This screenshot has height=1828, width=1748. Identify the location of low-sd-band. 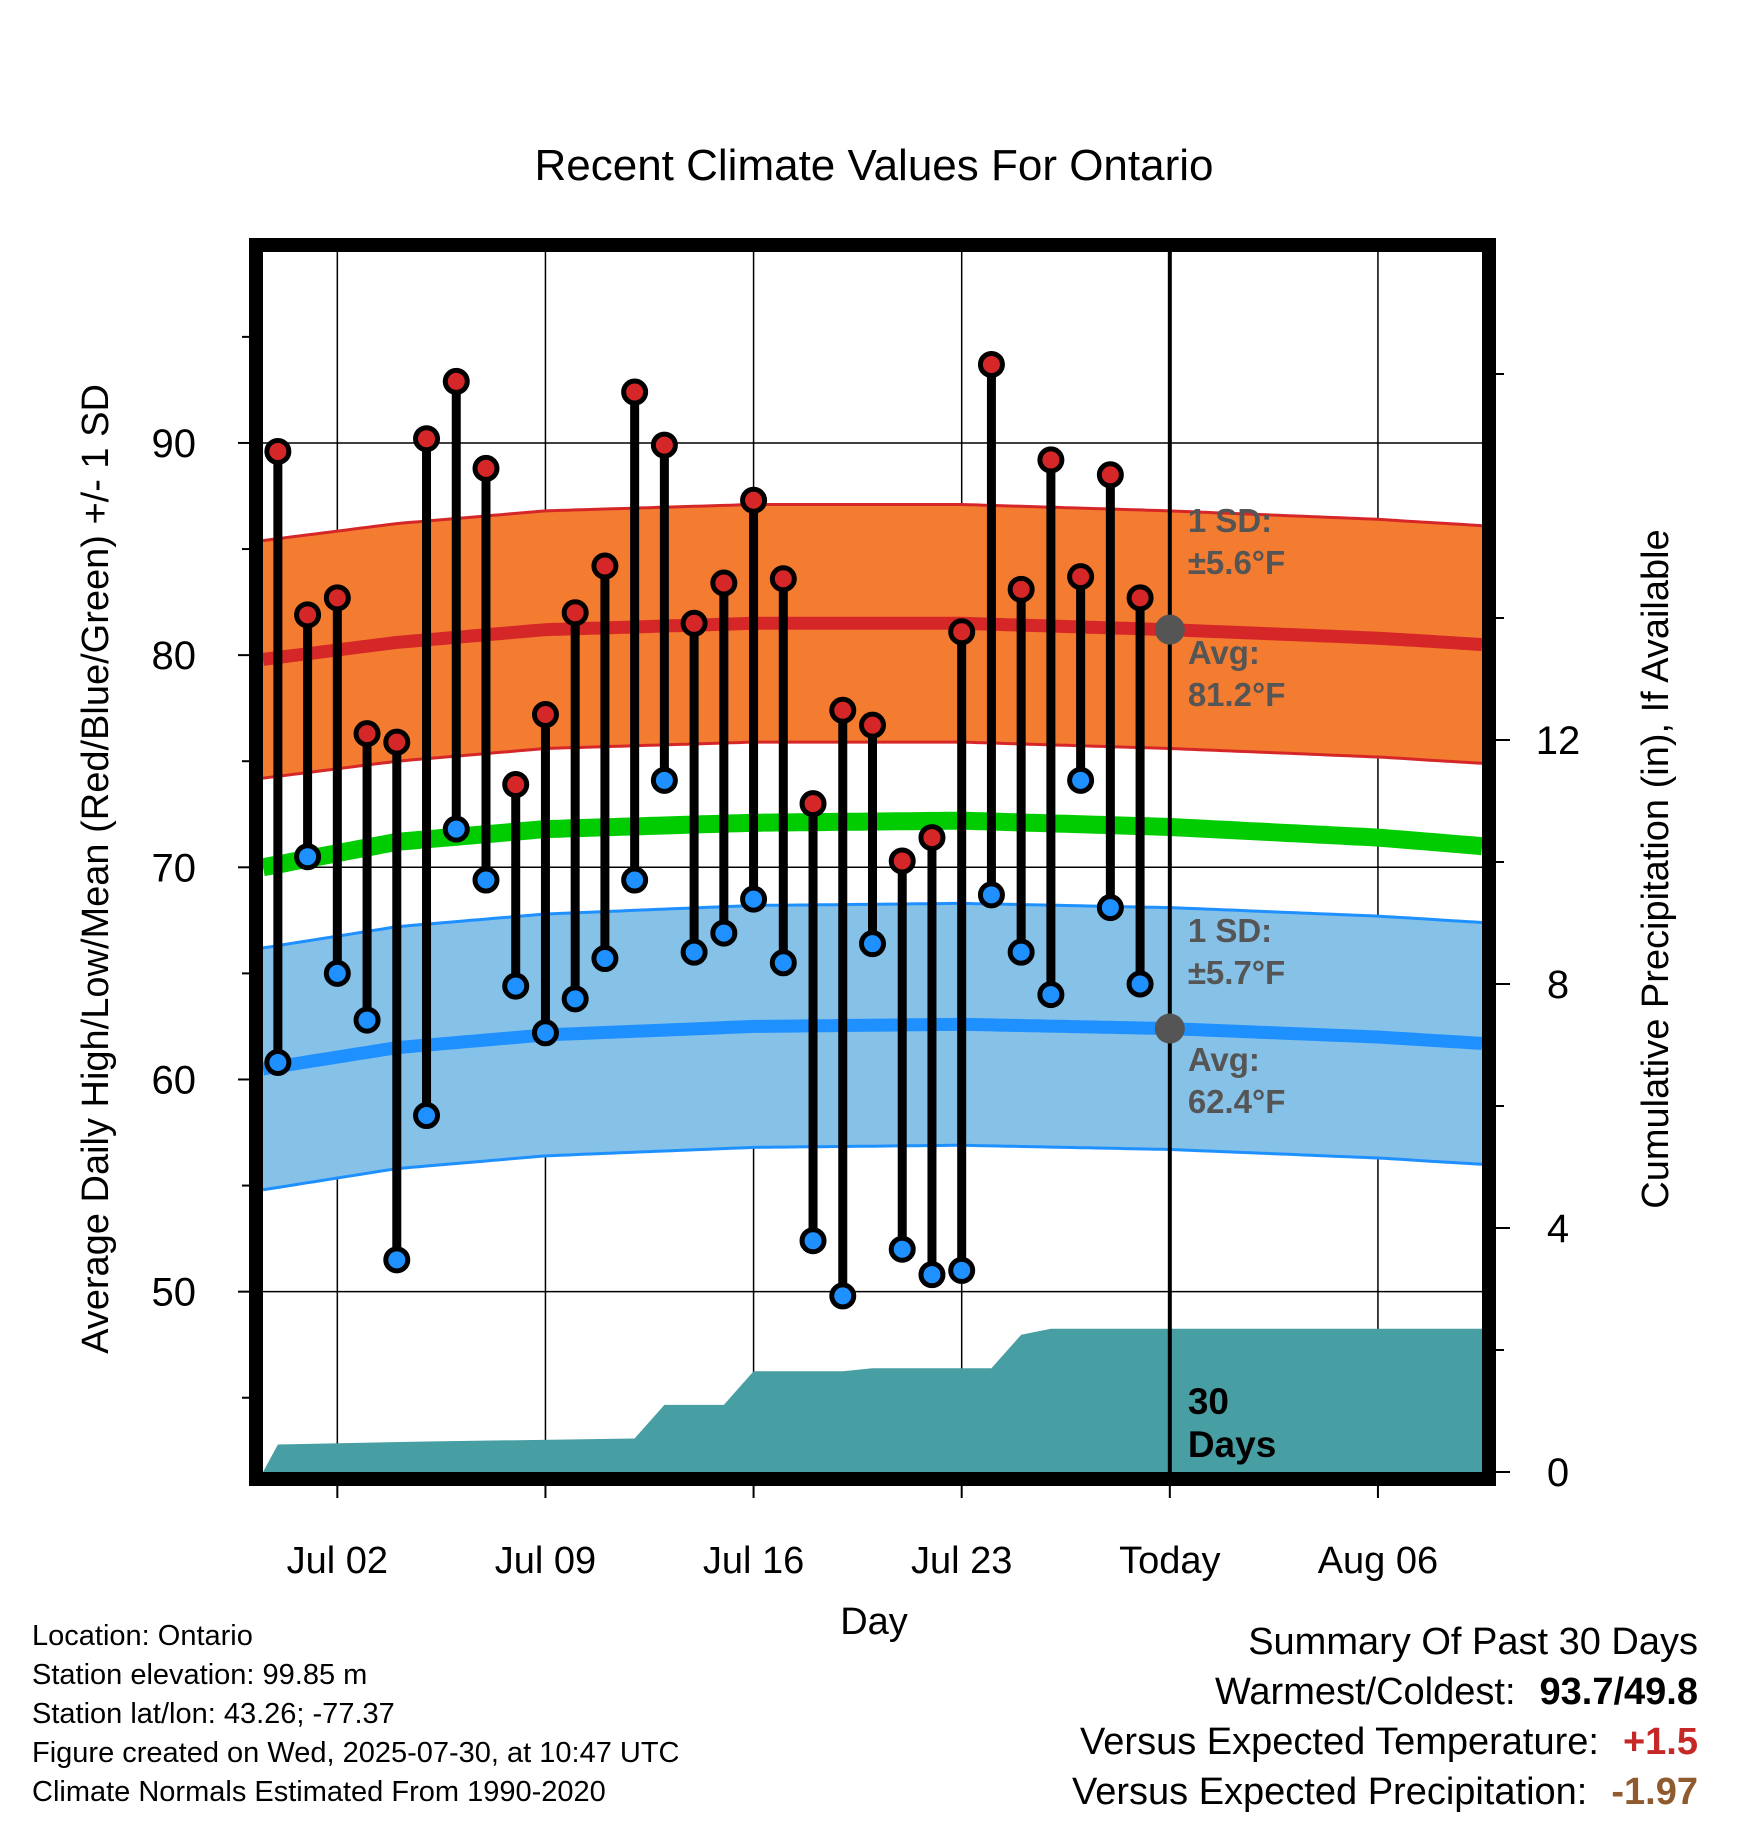
(872, 1046).